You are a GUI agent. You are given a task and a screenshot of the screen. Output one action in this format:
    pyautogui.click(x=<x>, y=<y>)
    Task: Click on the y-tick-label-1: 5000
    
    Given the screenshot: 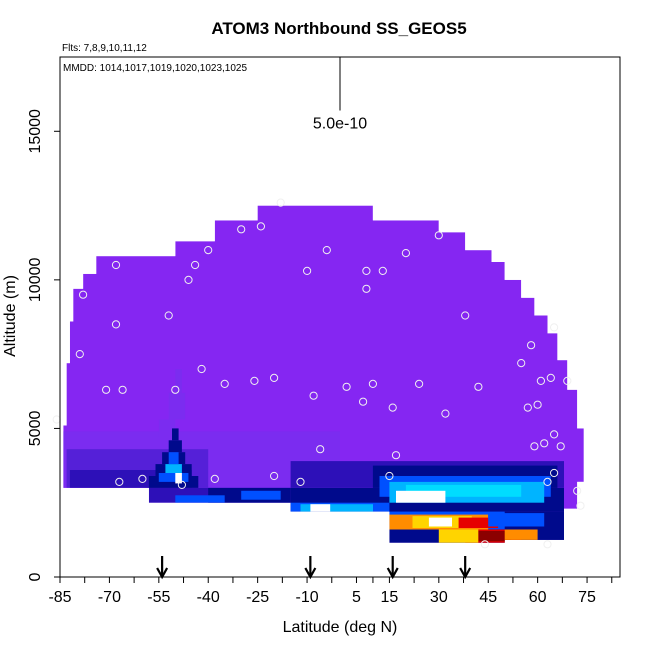 What is the action you would take?
    pyautogui.click(x=35, y=429)
    